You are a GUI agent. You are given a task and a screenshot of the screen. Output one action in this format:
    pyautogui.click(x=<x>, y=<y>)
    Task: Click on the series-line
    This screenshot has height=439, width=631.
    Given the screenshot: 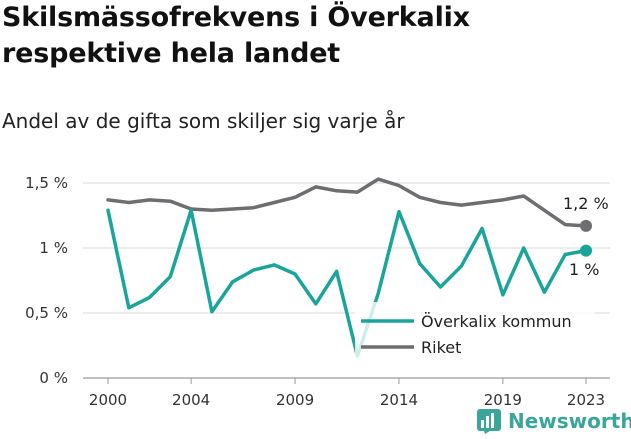 What is the action you would take?
    pyautogui.click(x=347, y=202)
    